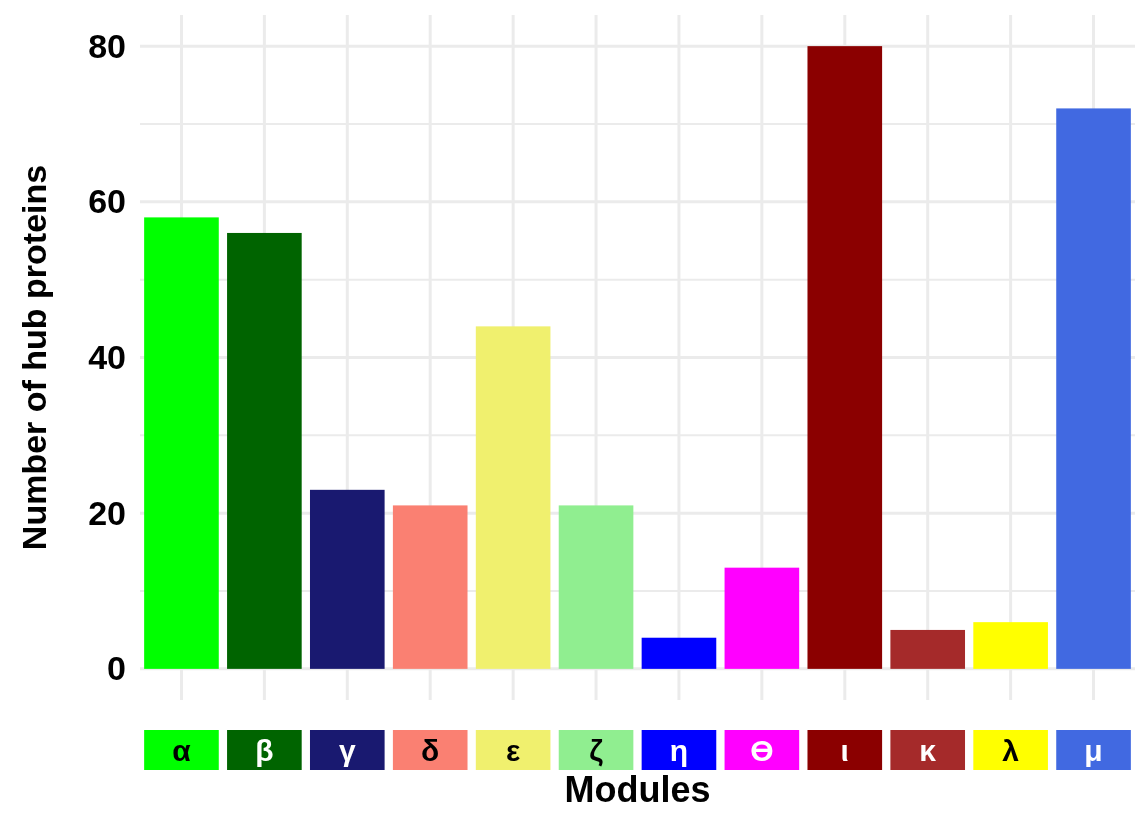  Describe the element at coordinates (596, 750) in the screenshot. I see `x-tick-label: ζ` at that location.